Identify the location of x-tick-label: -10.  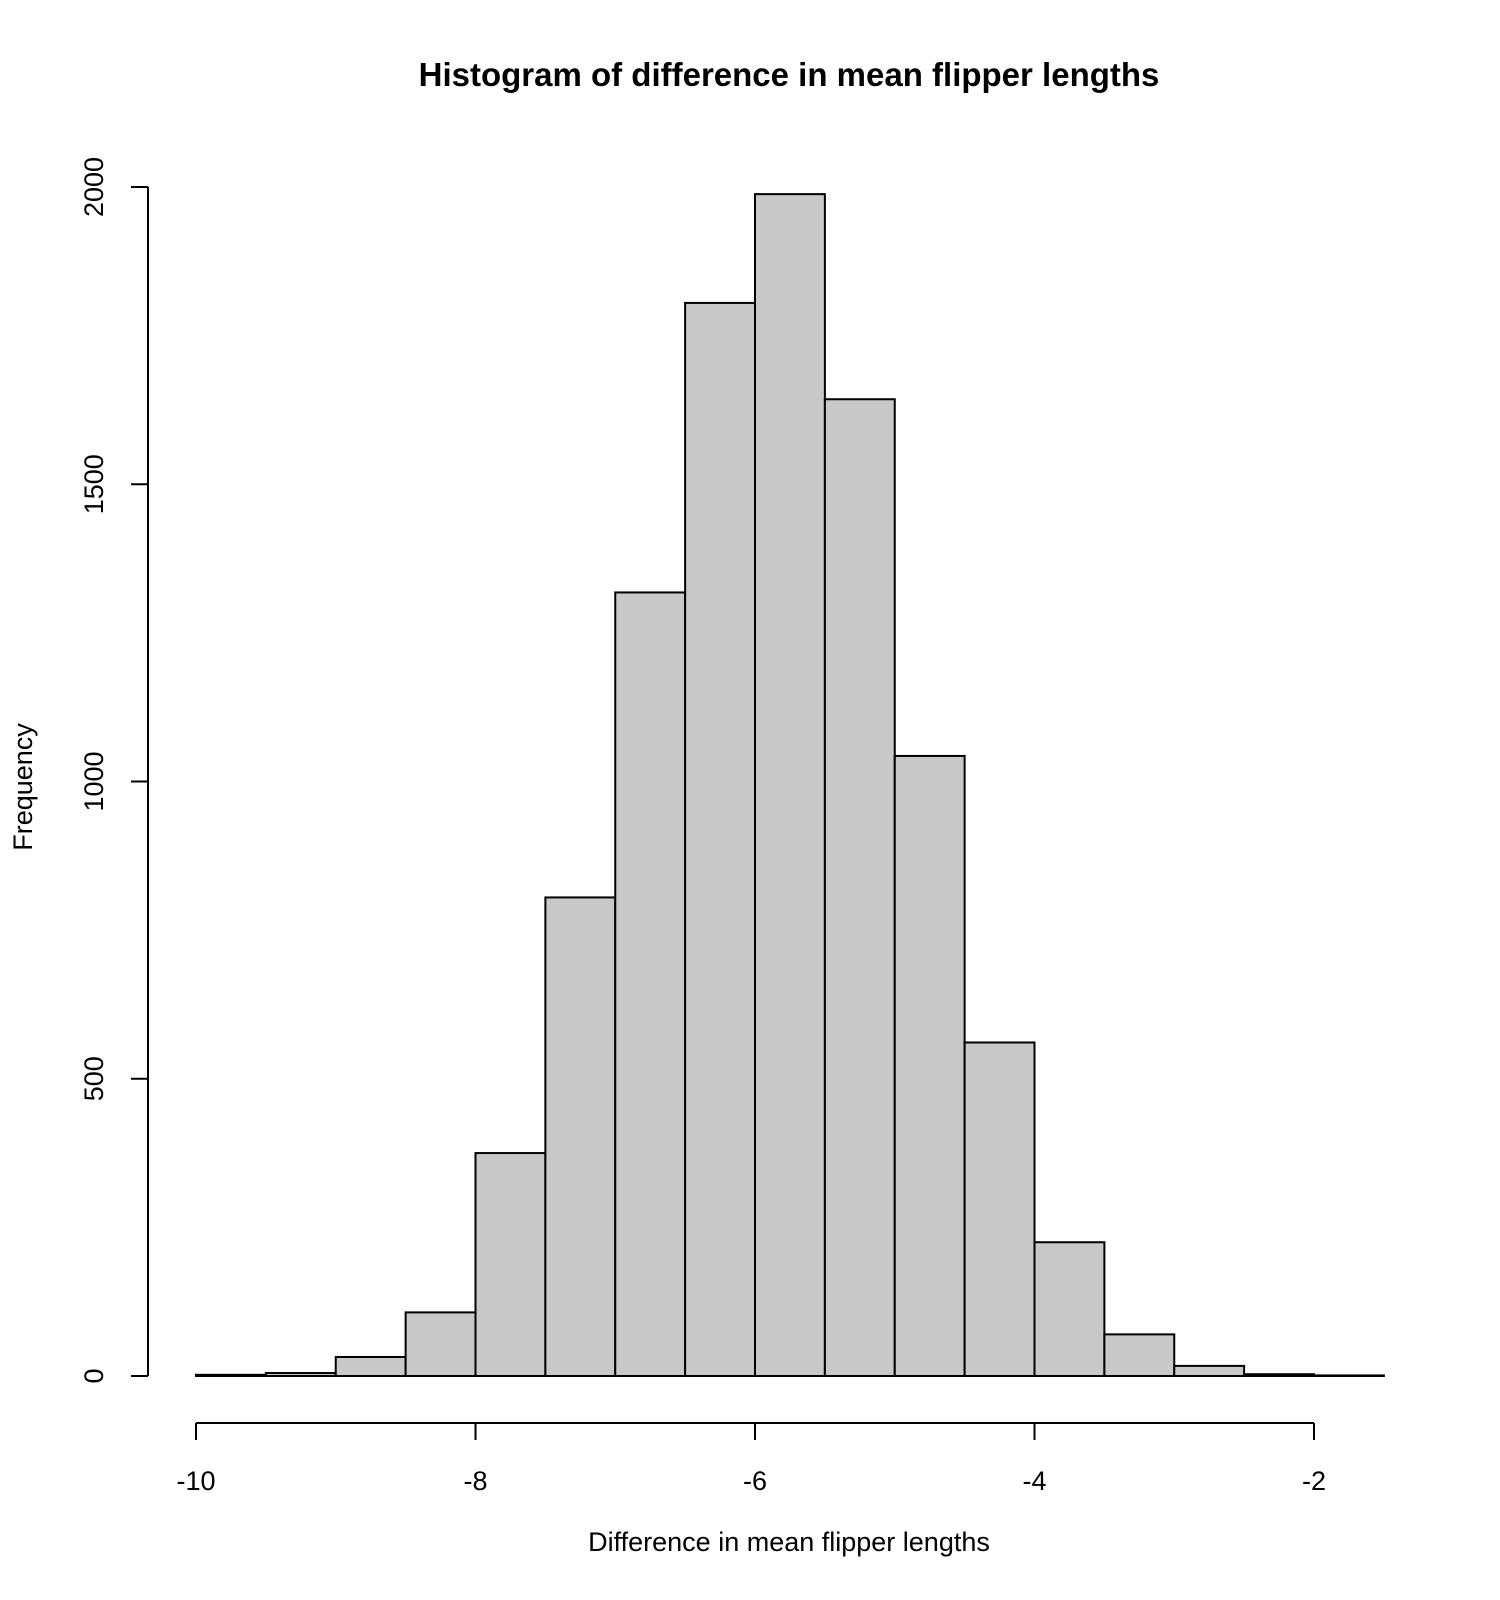
(195, 1481).